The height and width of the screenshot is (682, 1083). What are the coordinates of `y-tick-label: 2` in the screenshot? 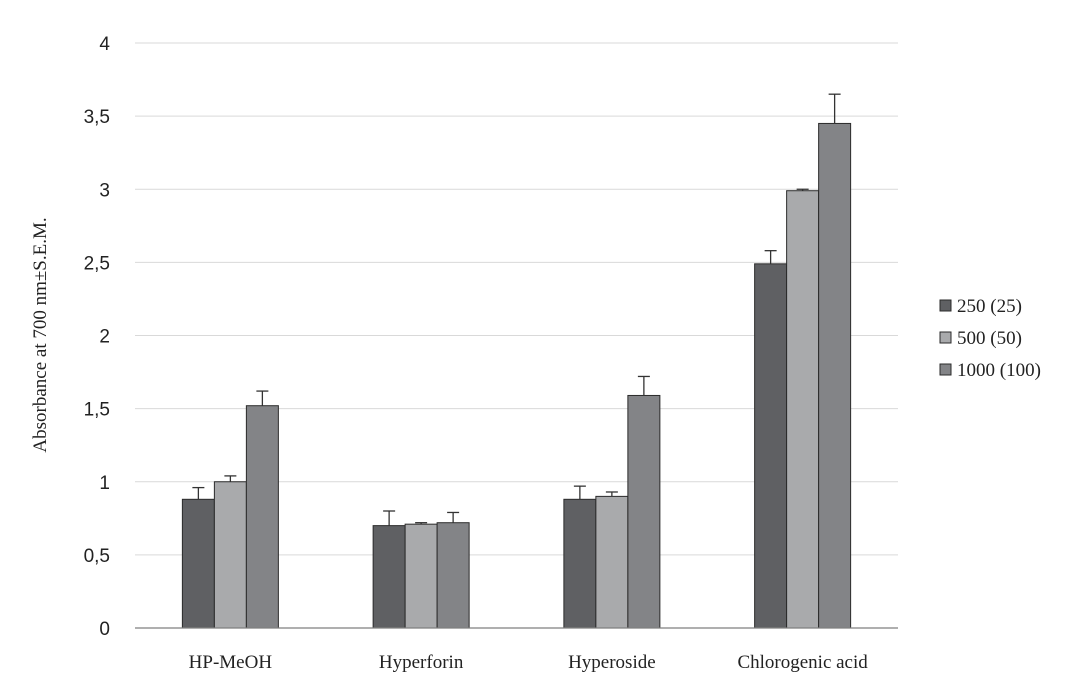 It's located at (104, 337).